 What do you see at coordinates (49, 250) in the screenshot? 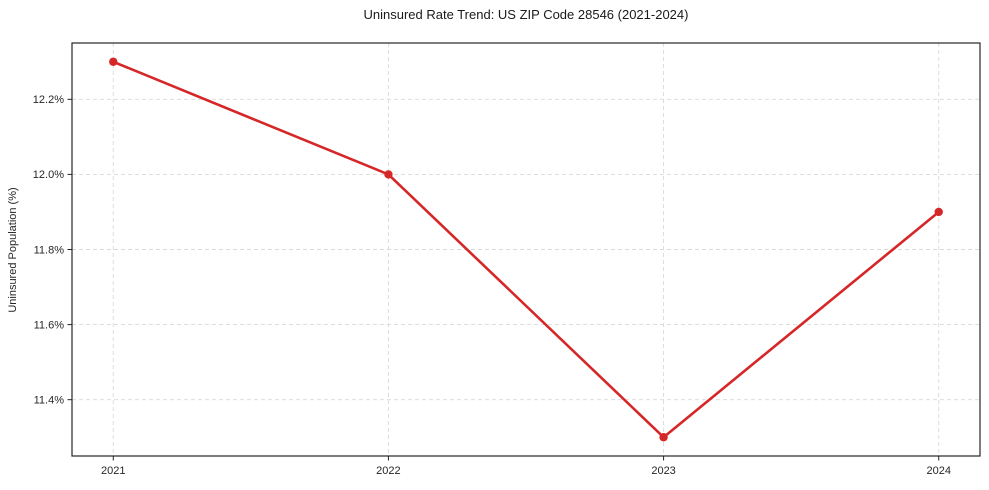
I see `y-tick-label: 11.8%` at bounding box center [49, 250].